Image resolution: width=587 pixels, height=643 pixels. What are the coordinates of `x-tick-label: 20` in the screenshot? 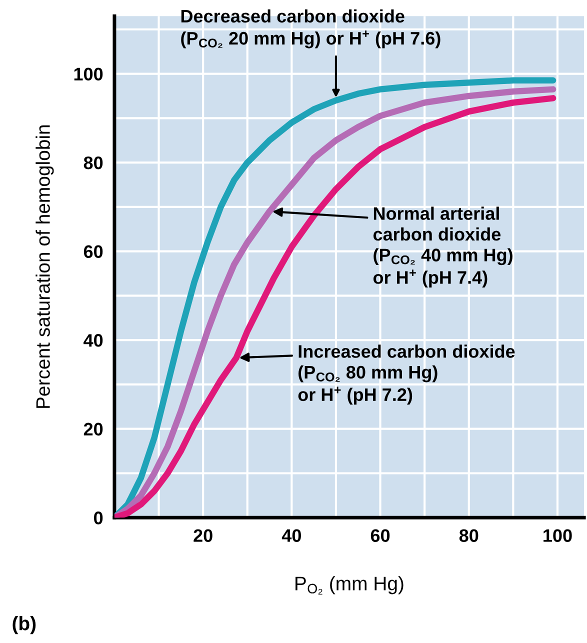 It's located at (203, 535).